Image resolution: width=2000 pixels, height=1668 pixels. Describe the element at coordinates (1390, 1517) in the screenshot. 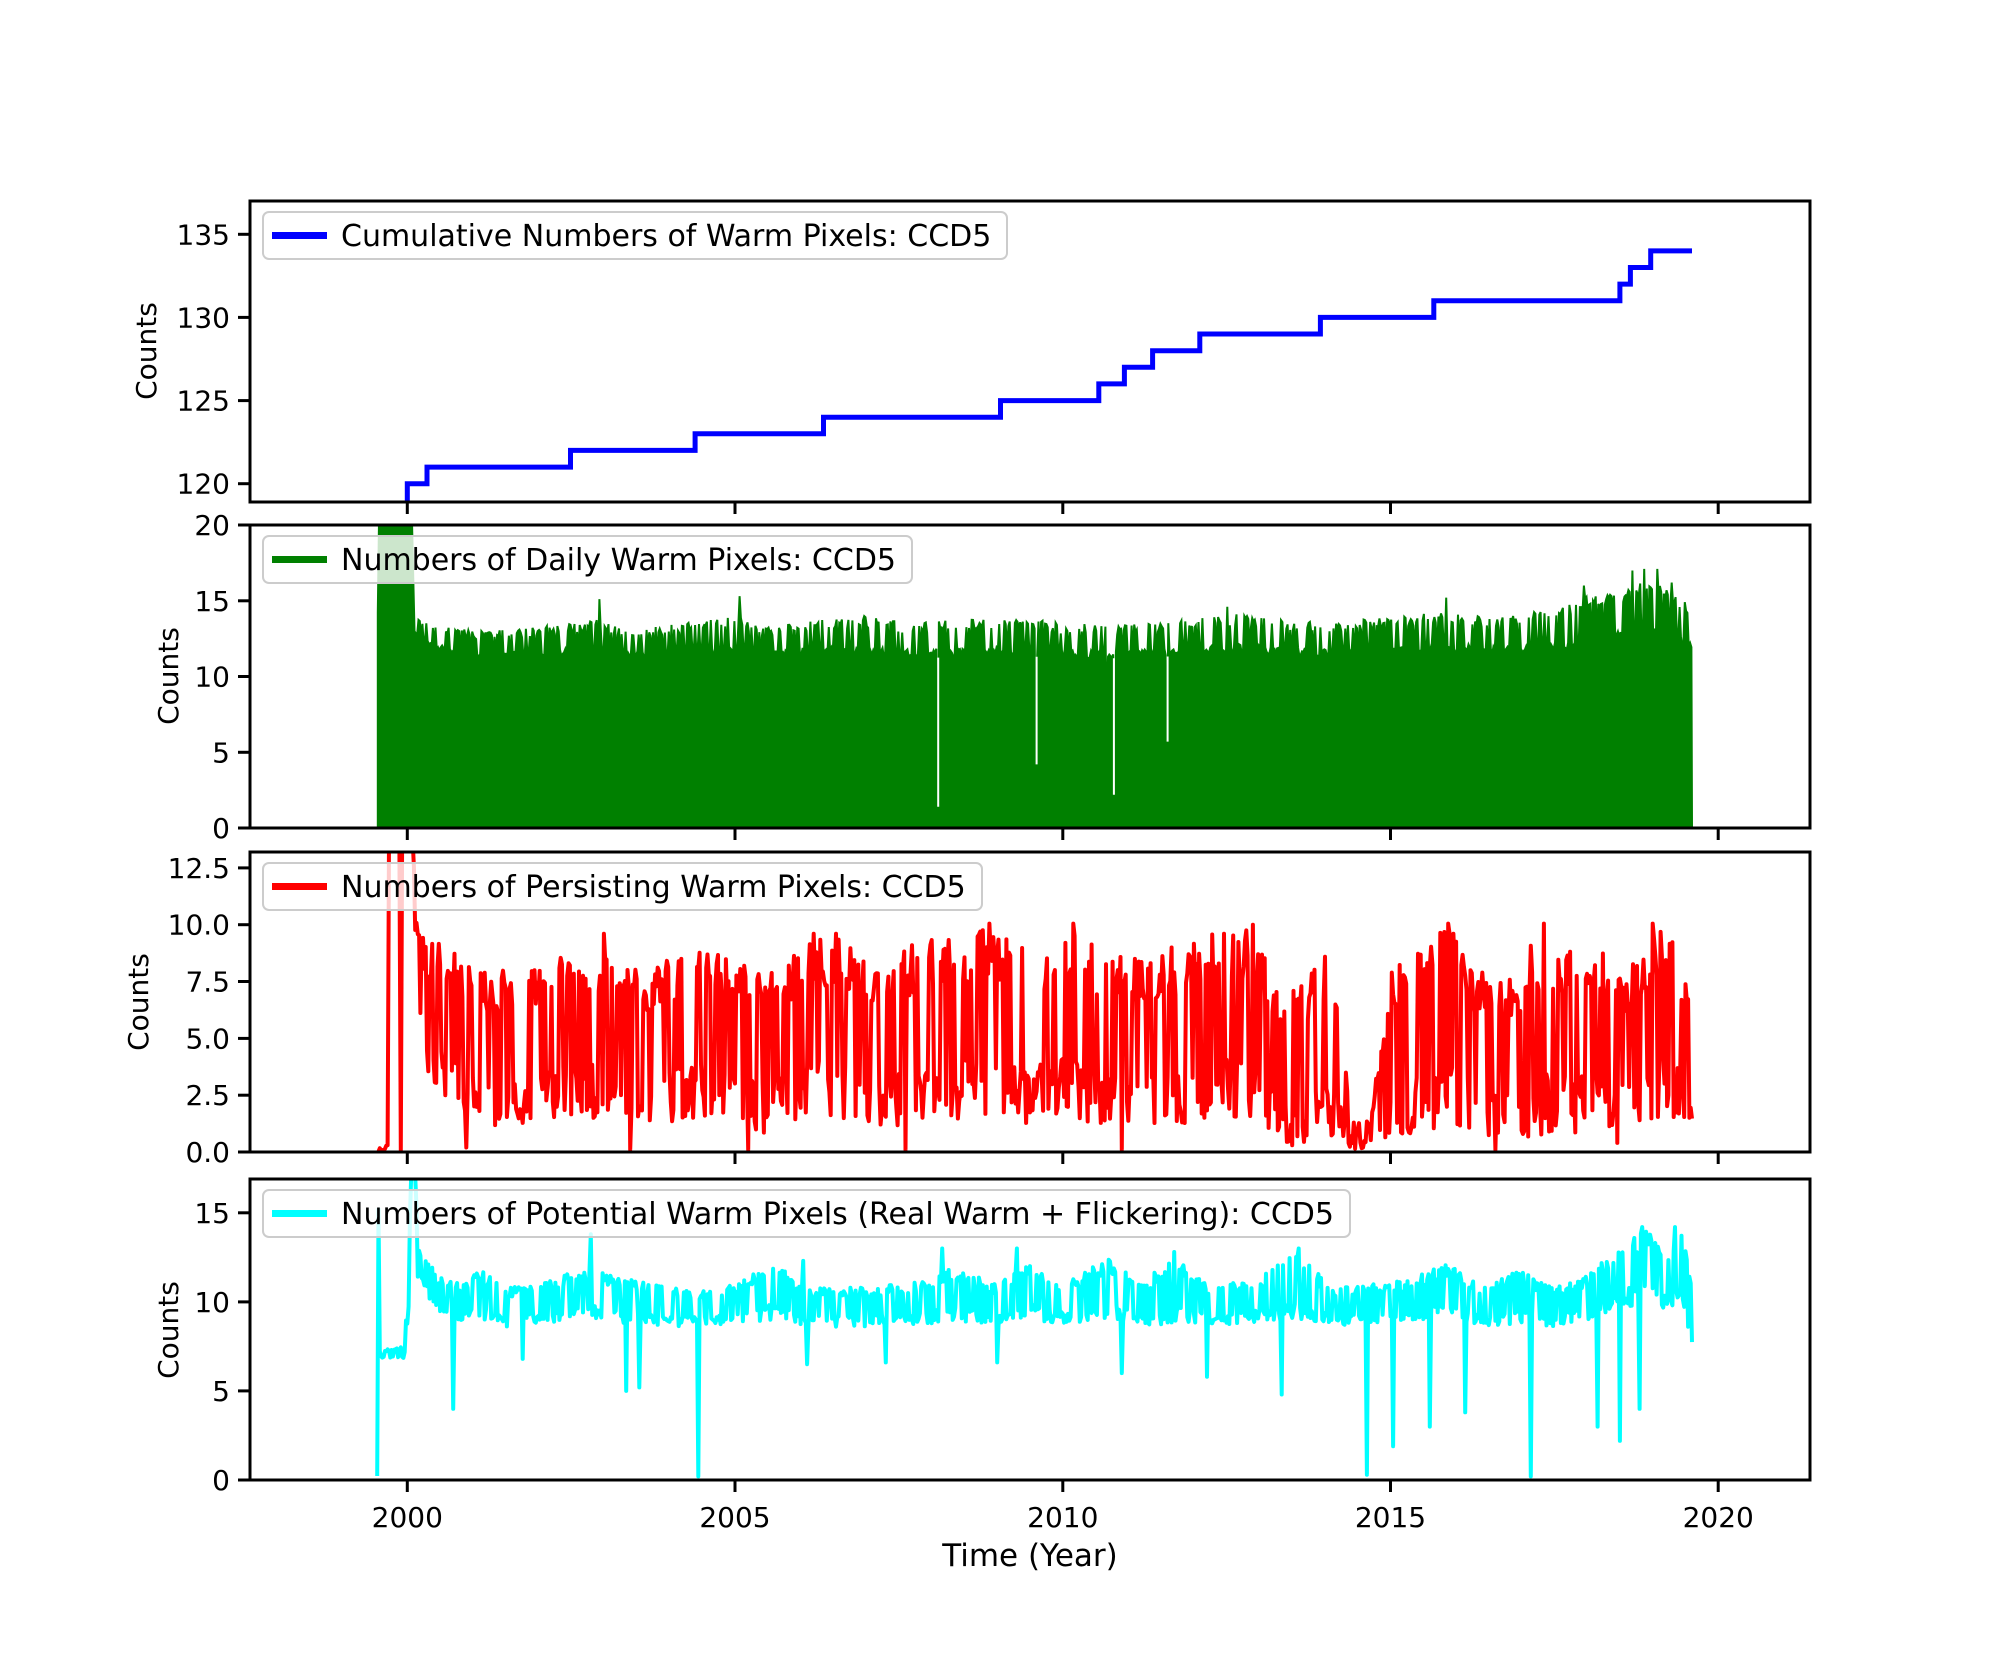

I see `x-tick-label: 2015` at that location.